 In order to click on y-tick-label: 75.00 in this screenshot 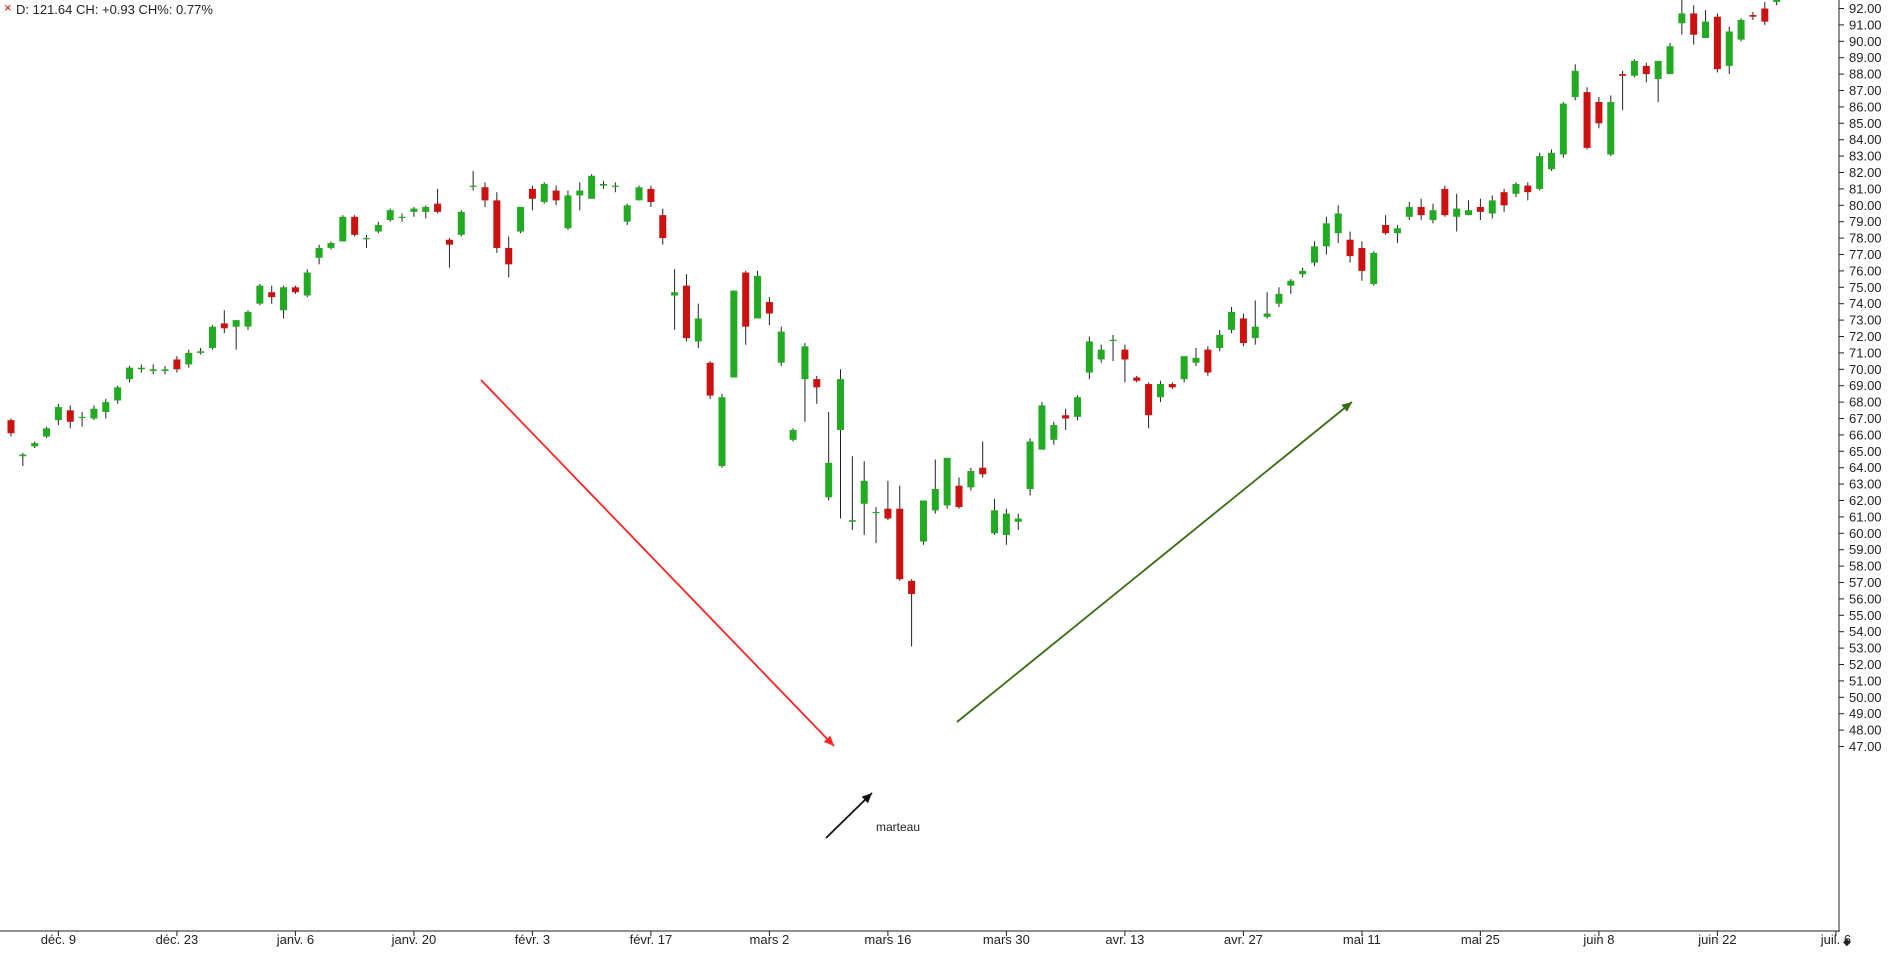, I will do `click(1865, 287)`.